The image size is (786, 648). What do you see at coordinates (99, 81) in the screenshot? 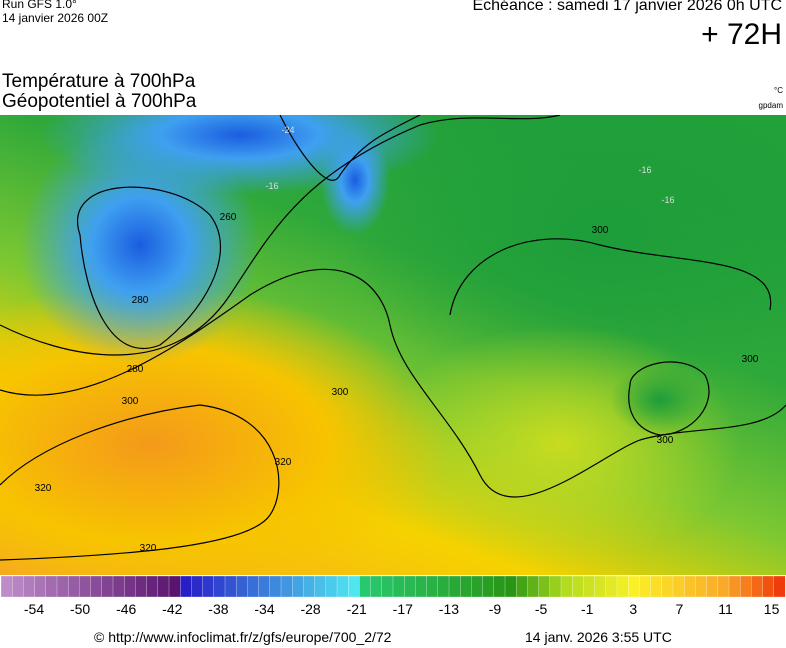
I see `title: Température à 700hPa` at bounding box center [99, 81].